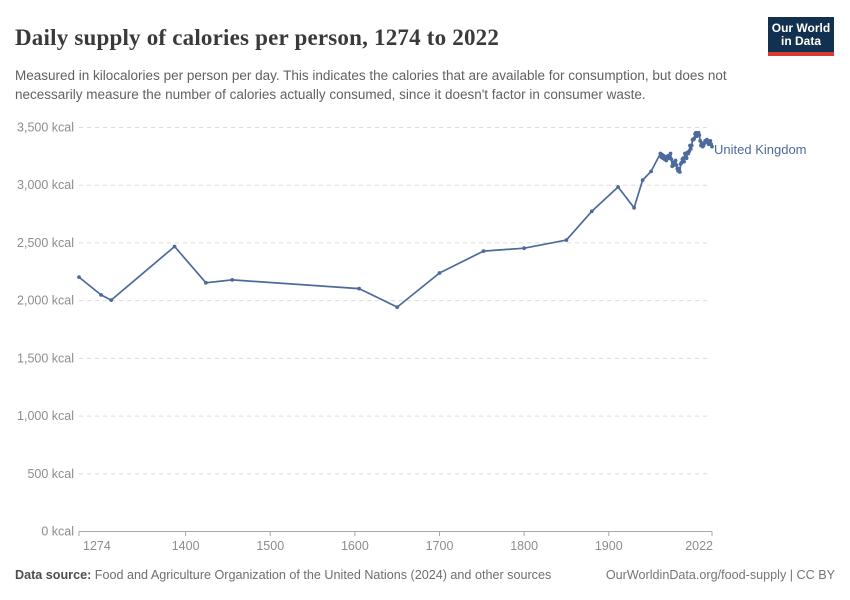 The height and width of the screenshot is (600, 850). I want to click on owid-logo: Our World in Data, so click(801, 36).